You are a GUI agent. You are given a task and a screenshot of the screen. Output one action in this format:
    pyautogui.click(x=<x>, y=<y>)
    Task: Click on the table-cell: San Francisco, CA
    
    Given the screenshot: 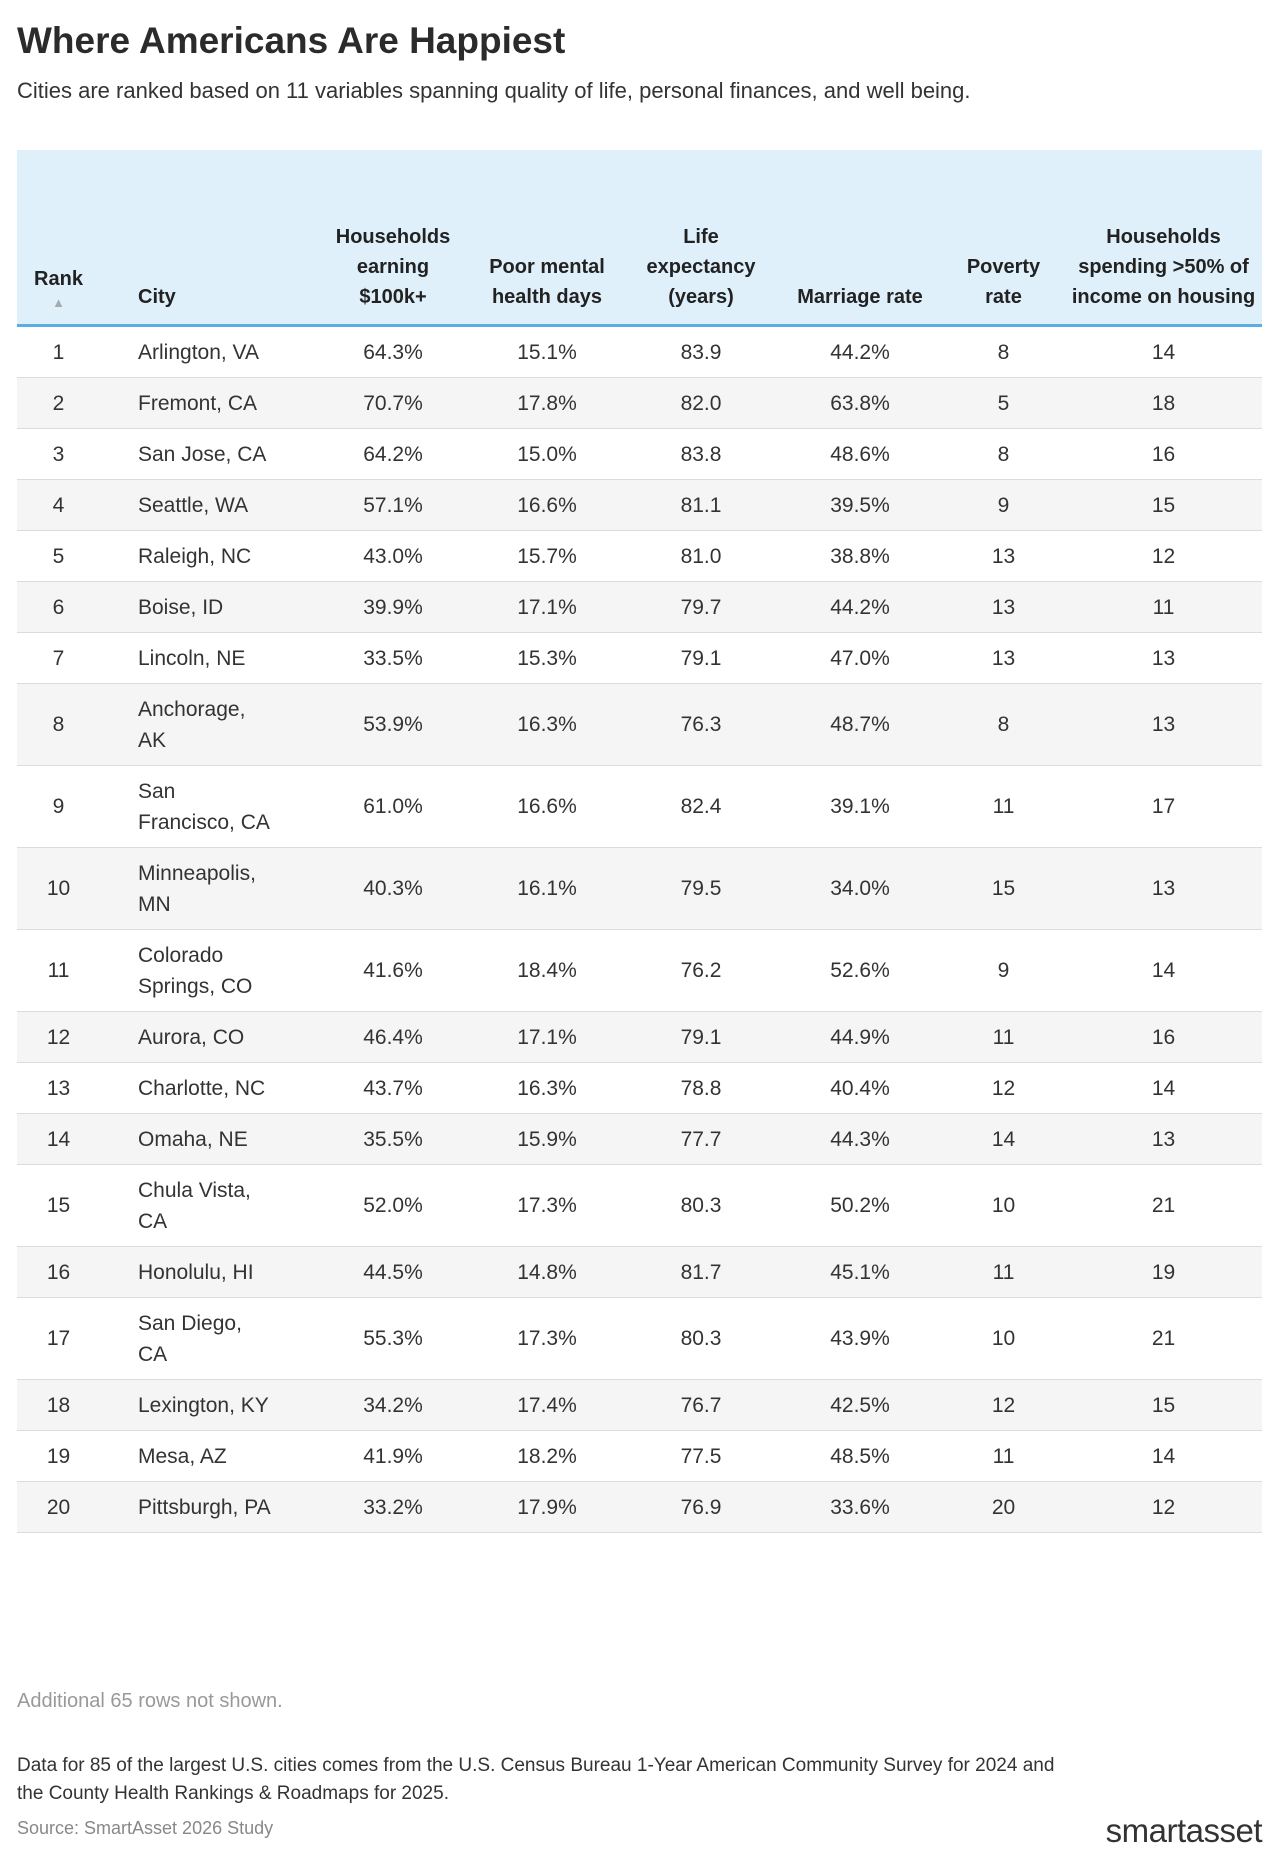 What is the action you would take?
    pyautogui.click(x=208, y=806)
    